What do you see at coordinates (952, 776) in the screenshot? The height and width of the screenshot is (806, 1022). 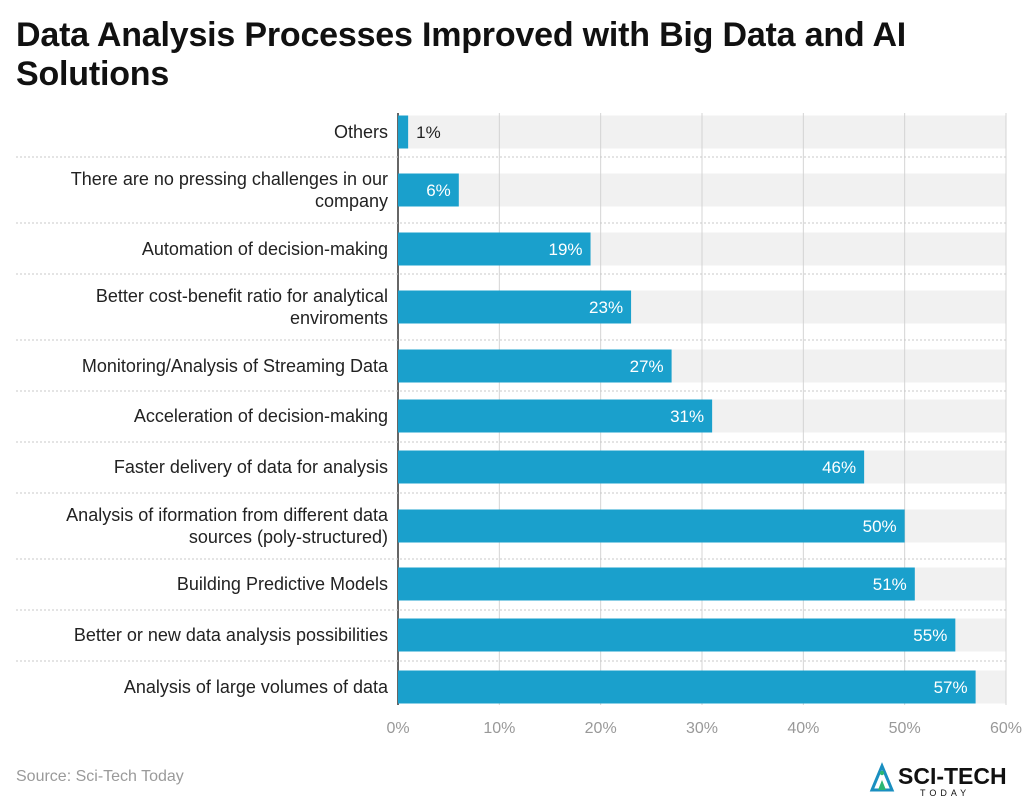 I see `logo-wordmark: SCI-TECH` at bounding box center [952, 776].